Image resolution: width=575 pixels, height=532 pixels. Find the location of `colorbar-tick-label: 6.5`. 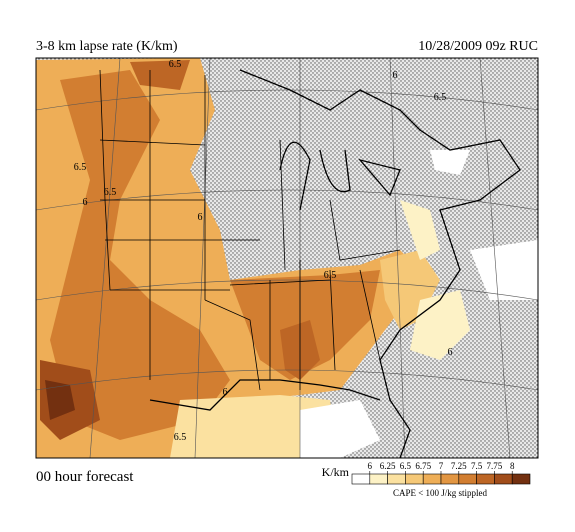

colorbar-tick-label: 6.5 is located at coordinates (406, 466).